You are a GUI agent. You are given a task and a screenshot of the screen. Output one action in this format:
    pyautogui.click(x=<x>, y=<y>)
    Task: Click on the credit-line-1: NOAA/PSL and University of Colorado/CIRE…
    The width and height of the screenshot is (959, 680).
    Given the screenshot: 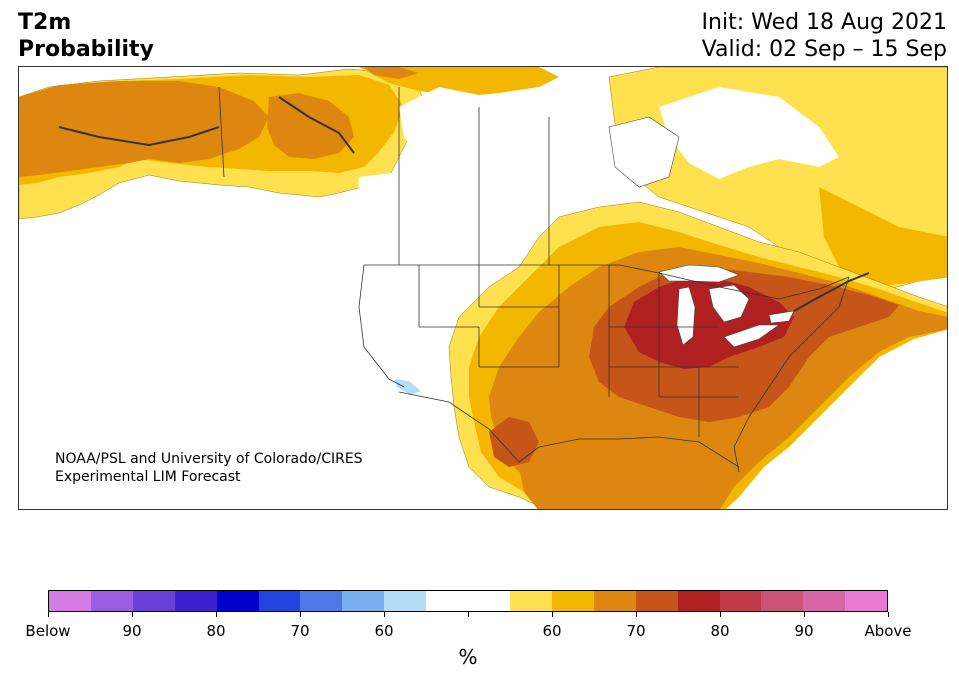 What is the action you would take?
    pyautogui.click(x=209, y=459)
    